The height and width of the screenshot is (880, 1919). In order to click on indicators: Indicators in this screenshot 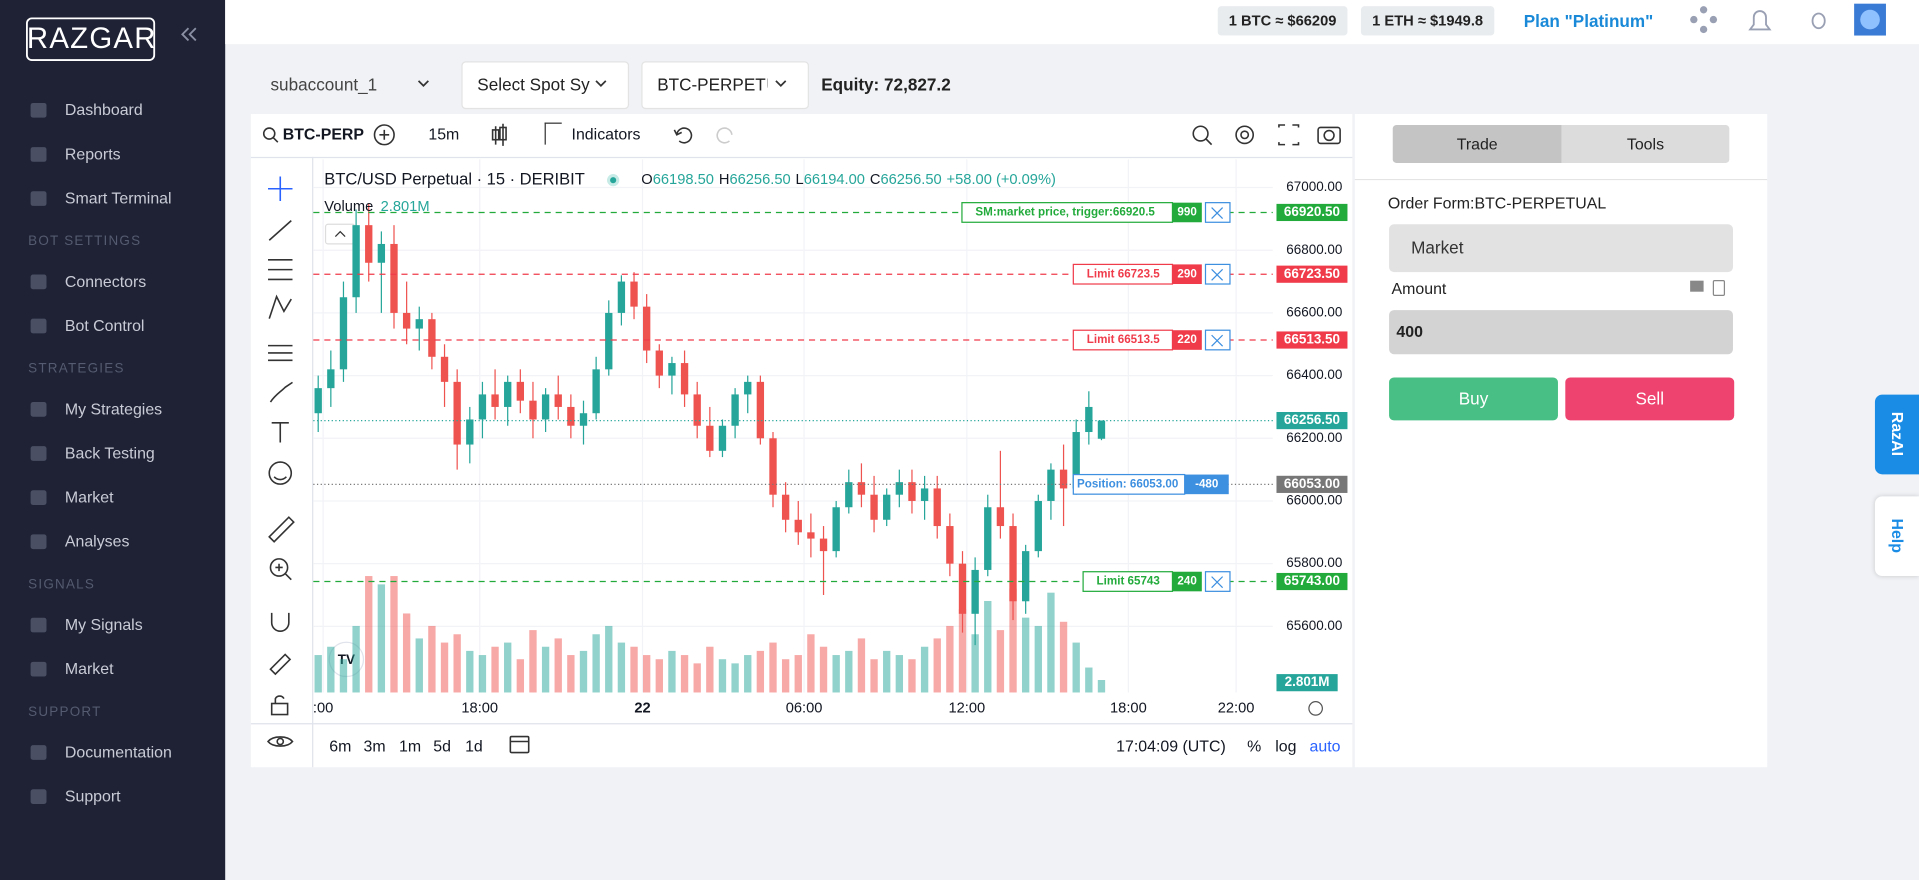, I will do `click(606, 134)`.